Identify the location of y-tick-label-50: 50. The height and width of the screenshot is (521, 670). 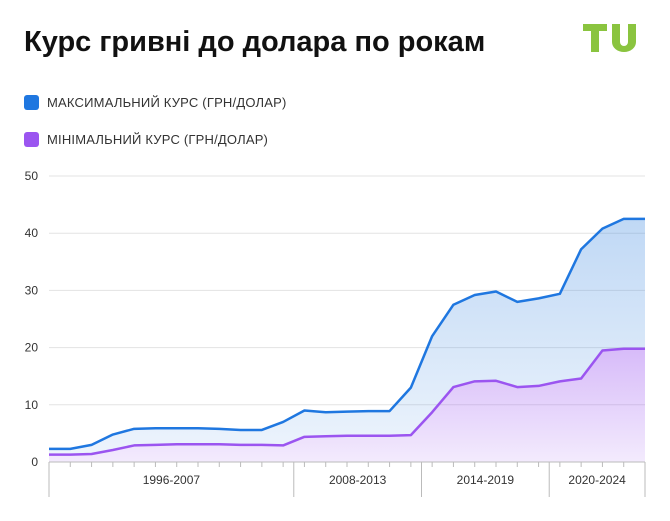
(32, 176).